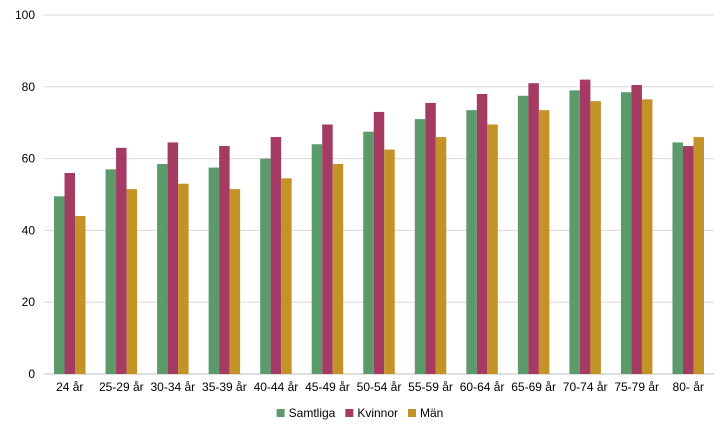  Describe the element at coordinates (31, 374) in the screenshot. I see `y-tick-label: 0` at that location.